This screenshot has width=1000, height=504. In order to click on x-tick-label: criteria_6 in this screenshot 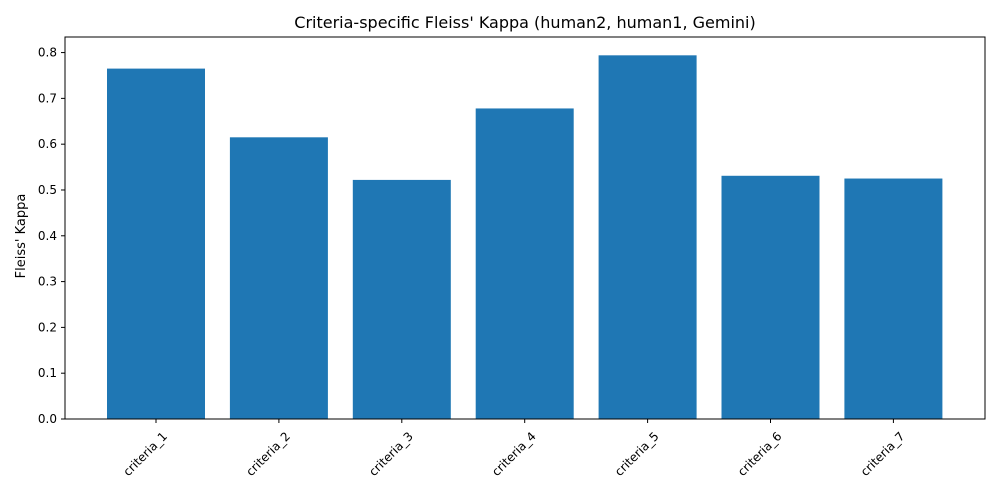, I will do `click(760, 454)`.